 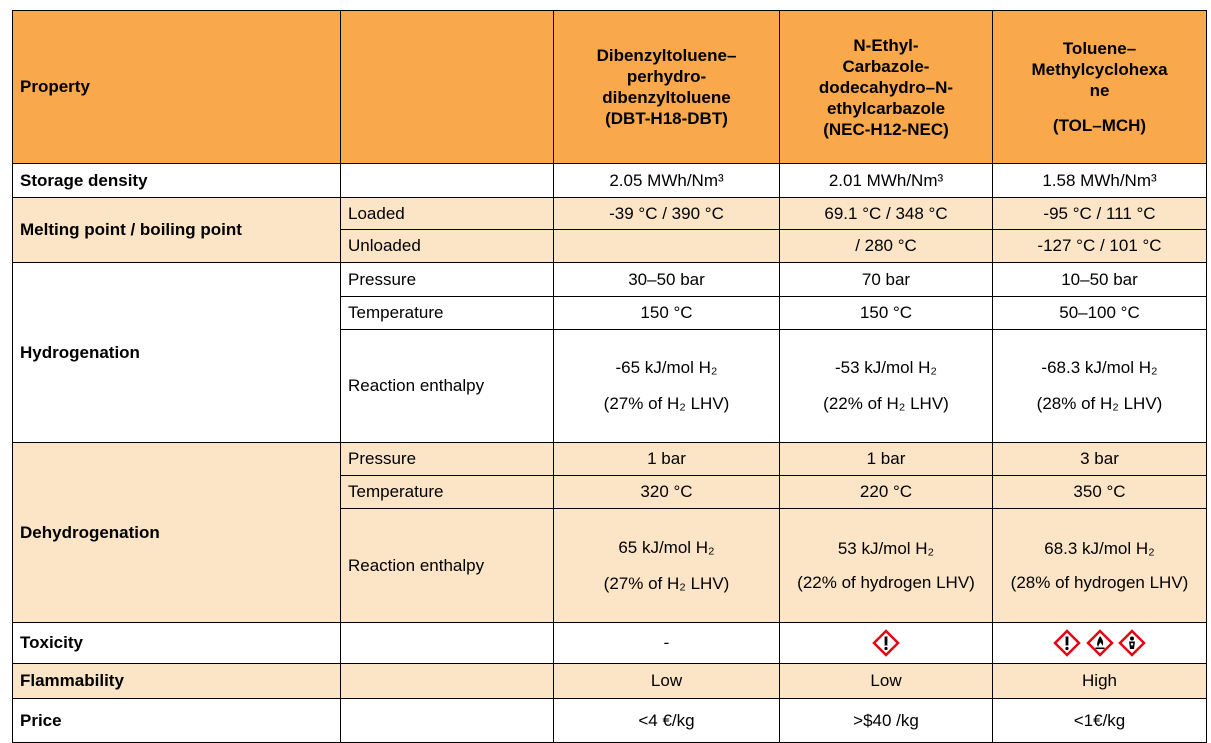 I want to click on cell: -68.3 kJ/mol H₂ (28% of H₂ LHV), so click(x=1099, y=386).